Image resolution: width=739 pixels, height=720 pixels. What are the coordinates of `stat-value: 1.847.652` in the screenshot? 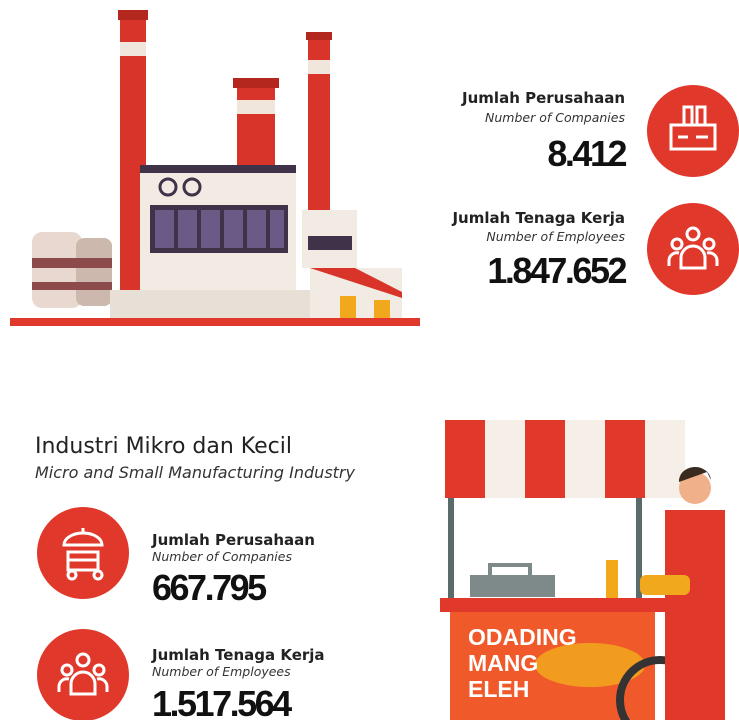 It's located at (556, 270).